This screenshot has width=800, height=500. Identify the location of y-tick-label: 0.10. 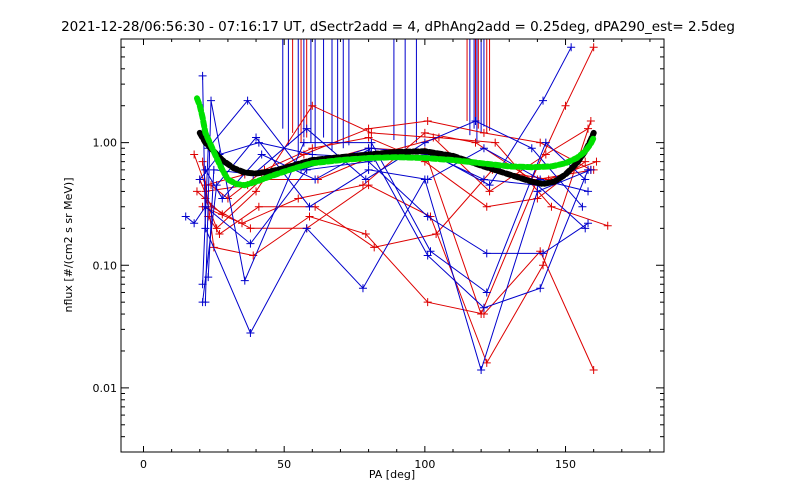
(105, 265).